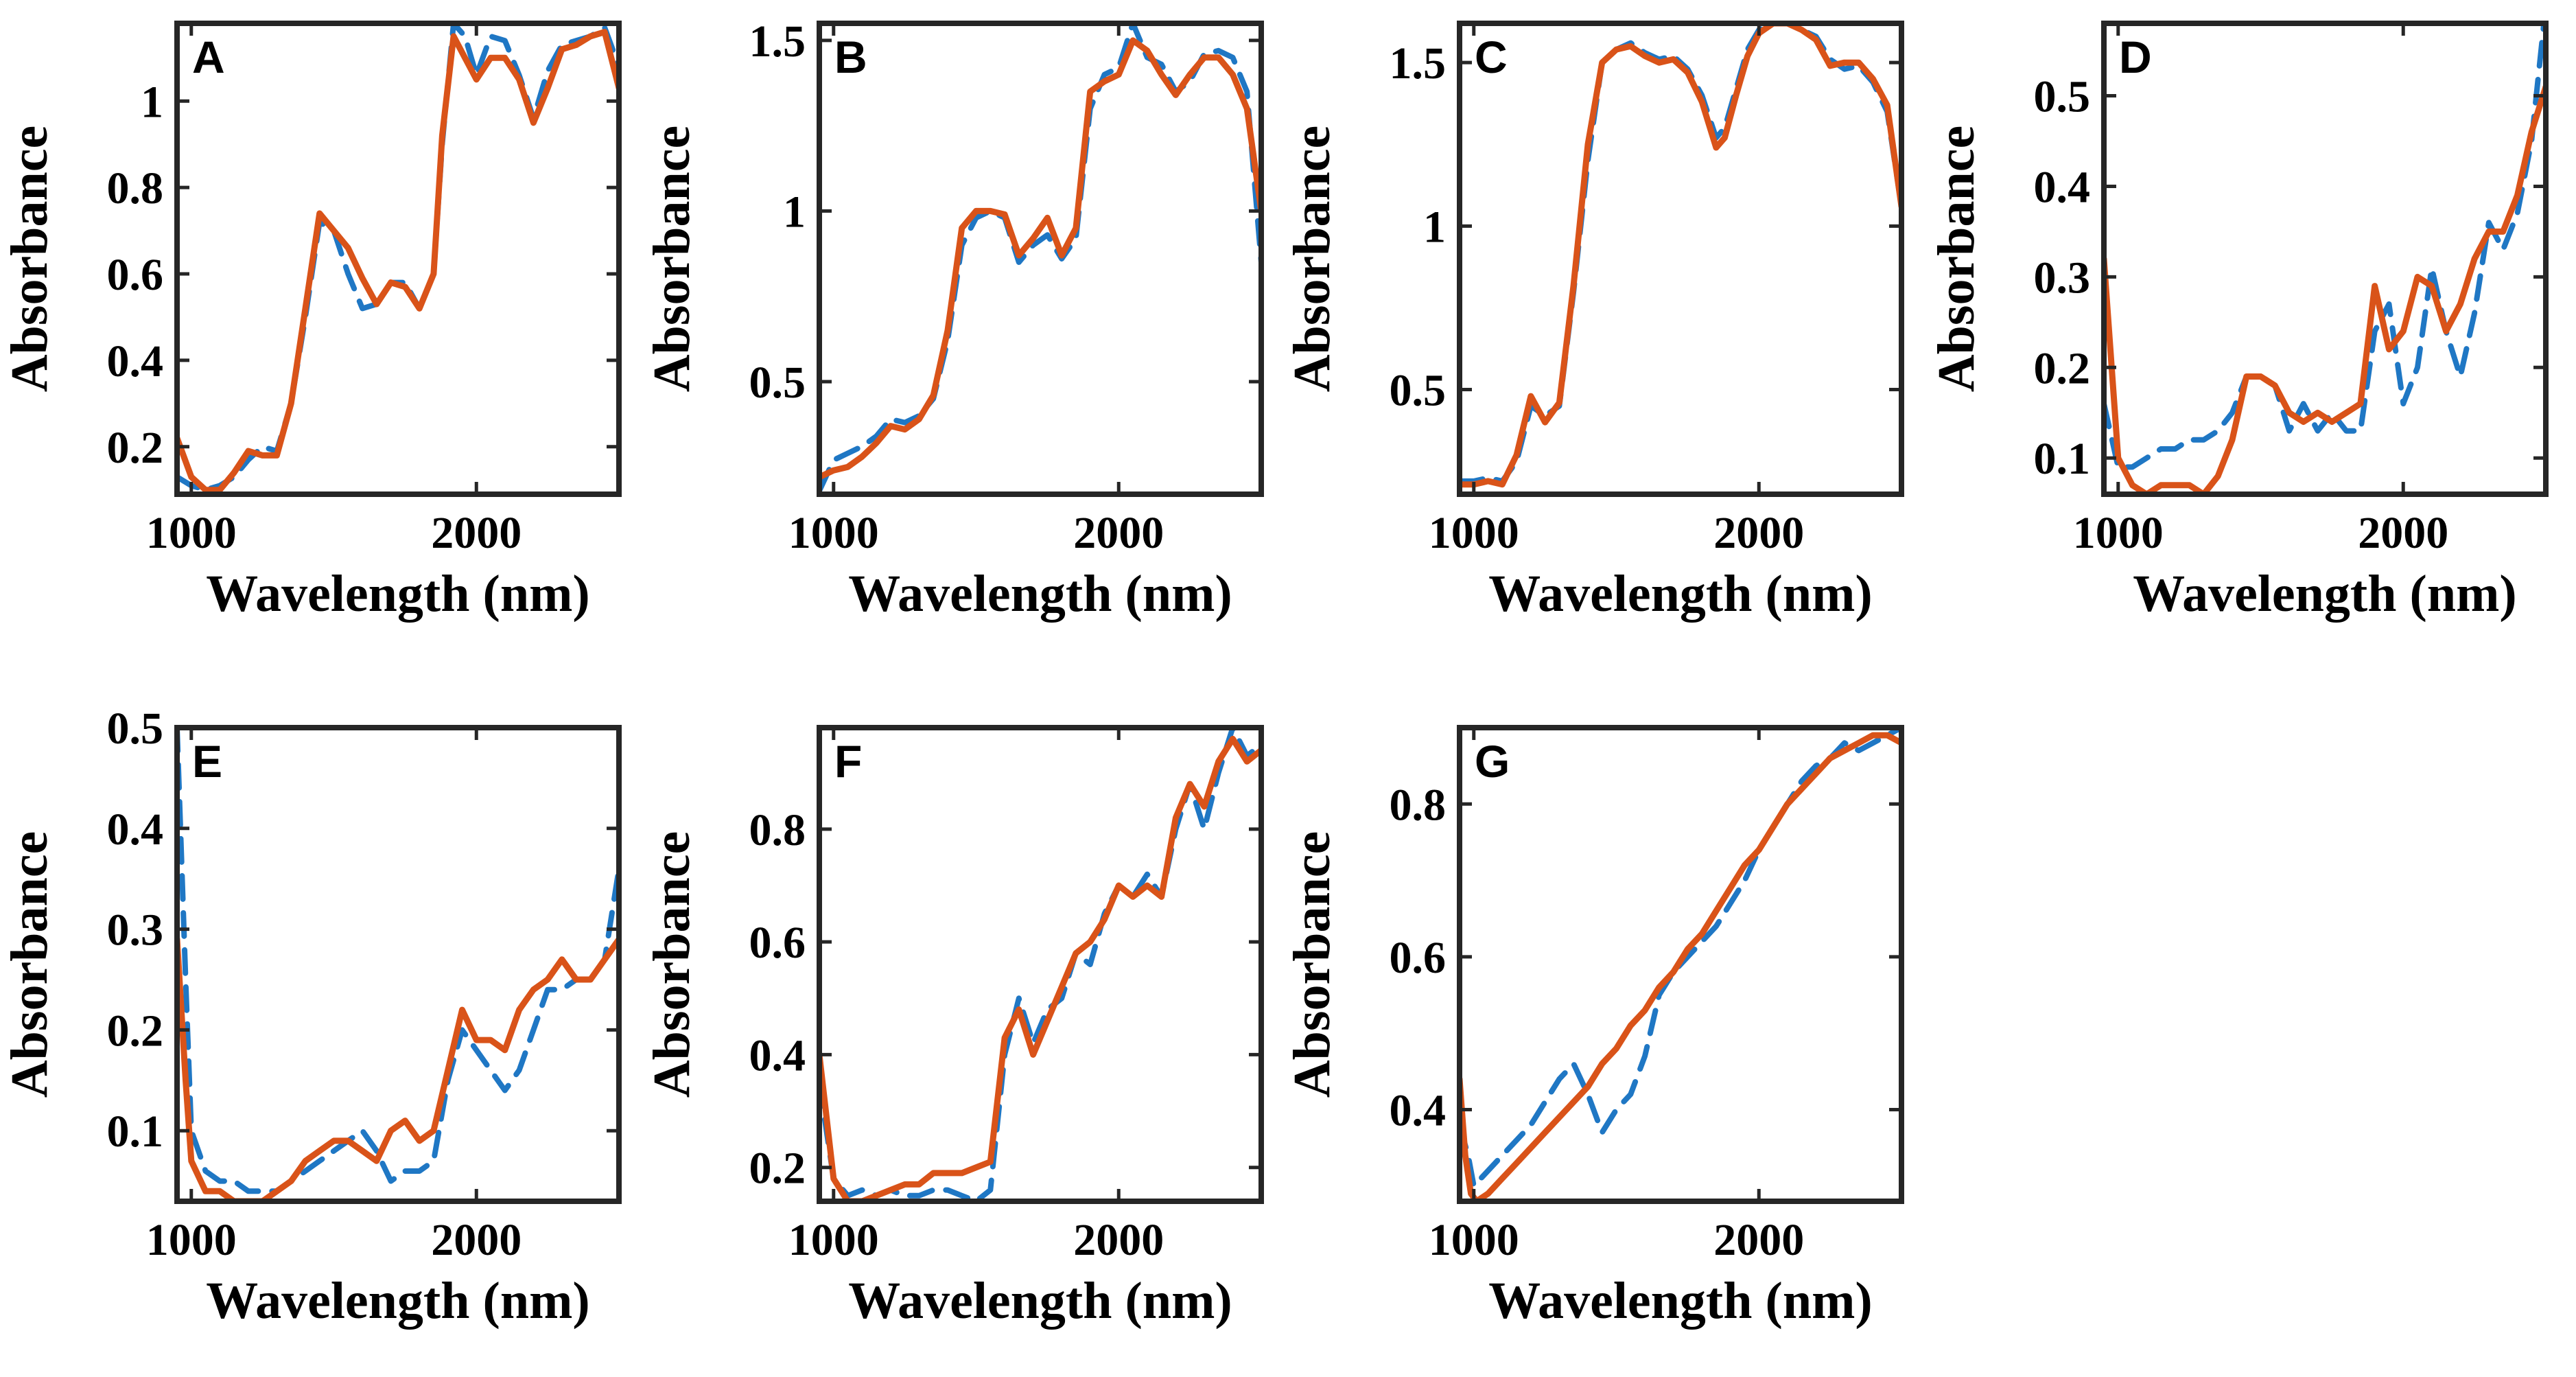  Describe the element at coordinates (2062, 97) in the screenshot. I see `y-tick-label-d: 0.5` at that location.